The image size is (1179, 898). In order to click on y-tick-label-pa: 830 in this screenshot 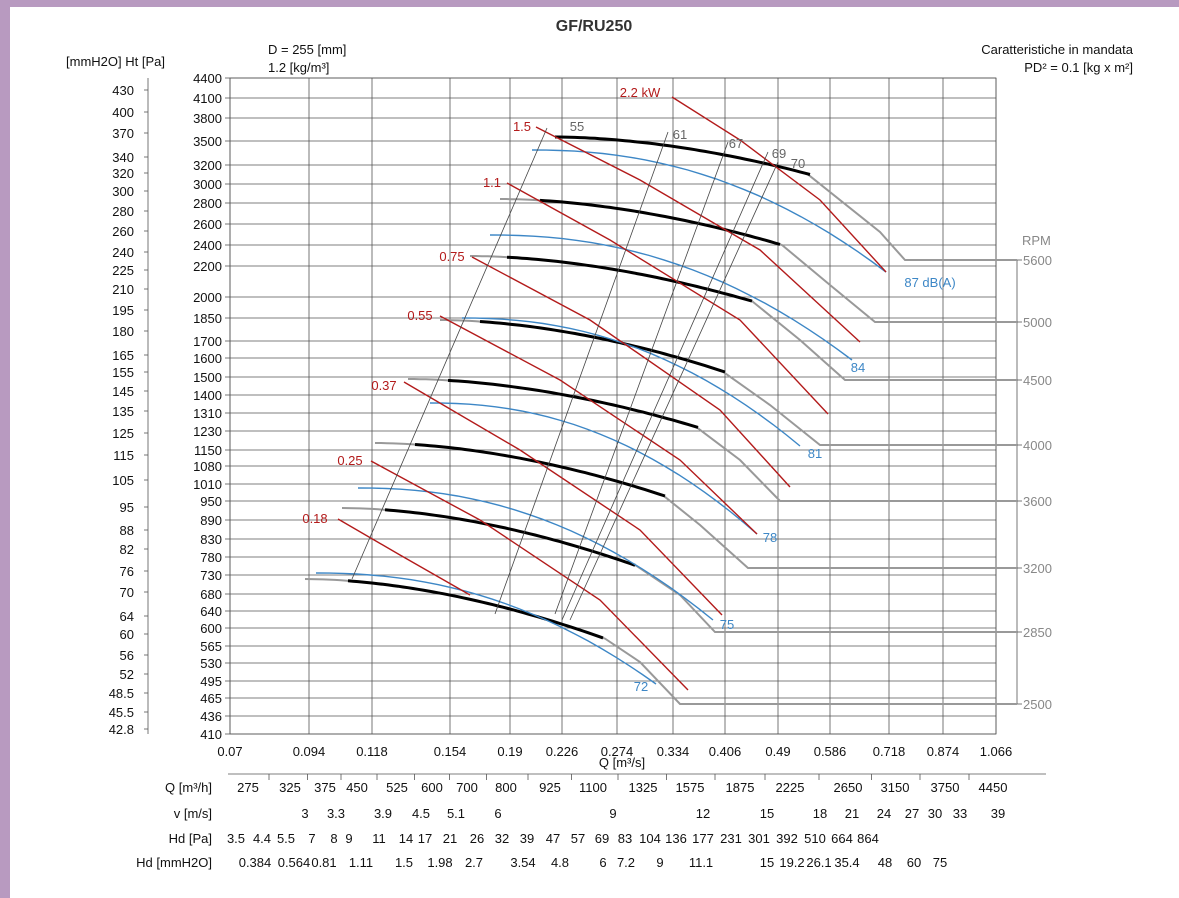, I will do `click(211, 539)`.